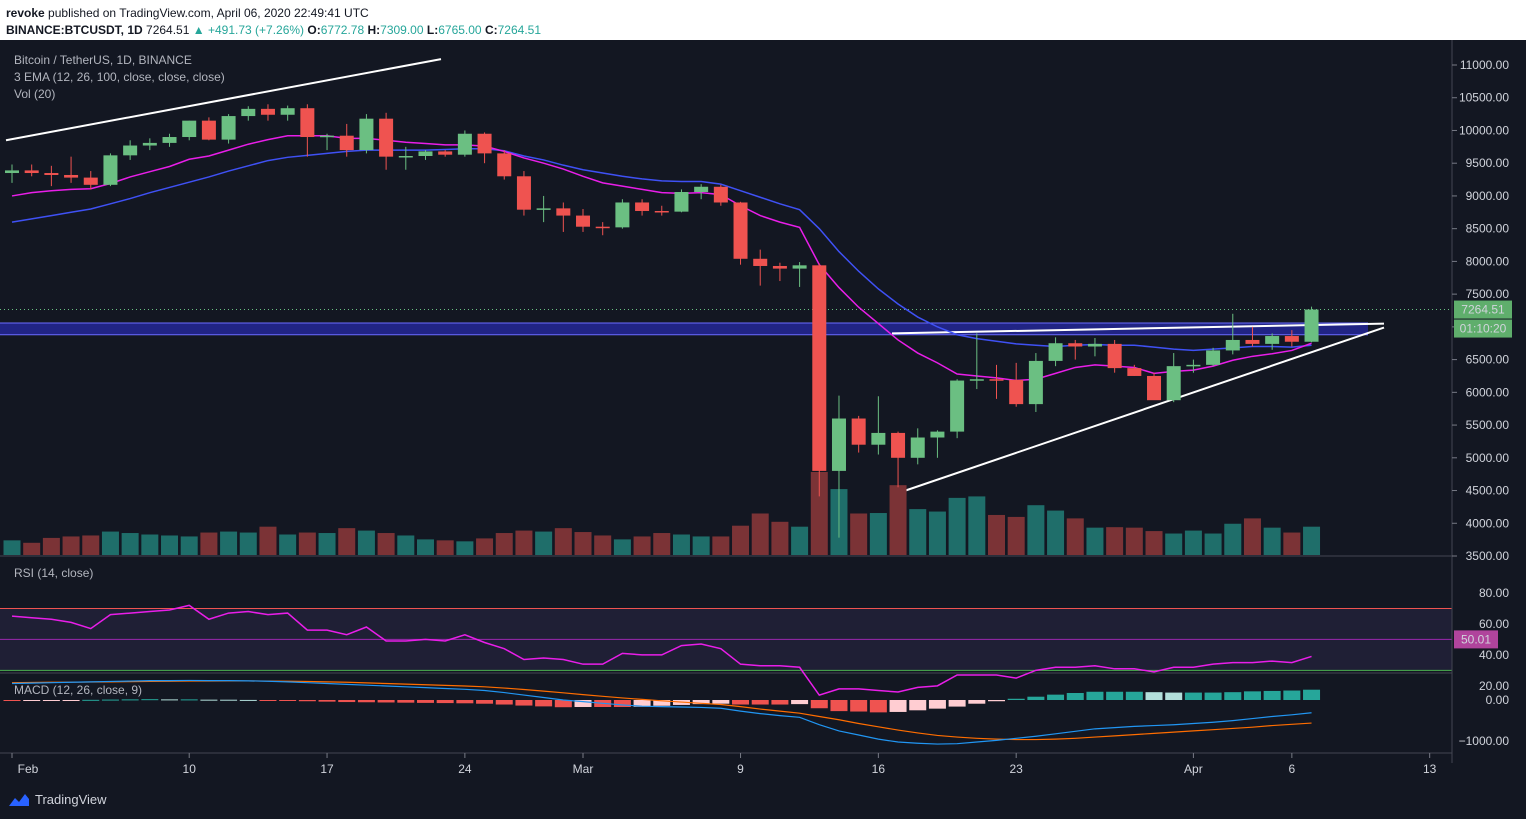 This screenshot has width=1526, height=819. What do you see at coordinates (763, 800) in the screenshot?
I see `footer: TradingView` at bounding box center [763, 800].